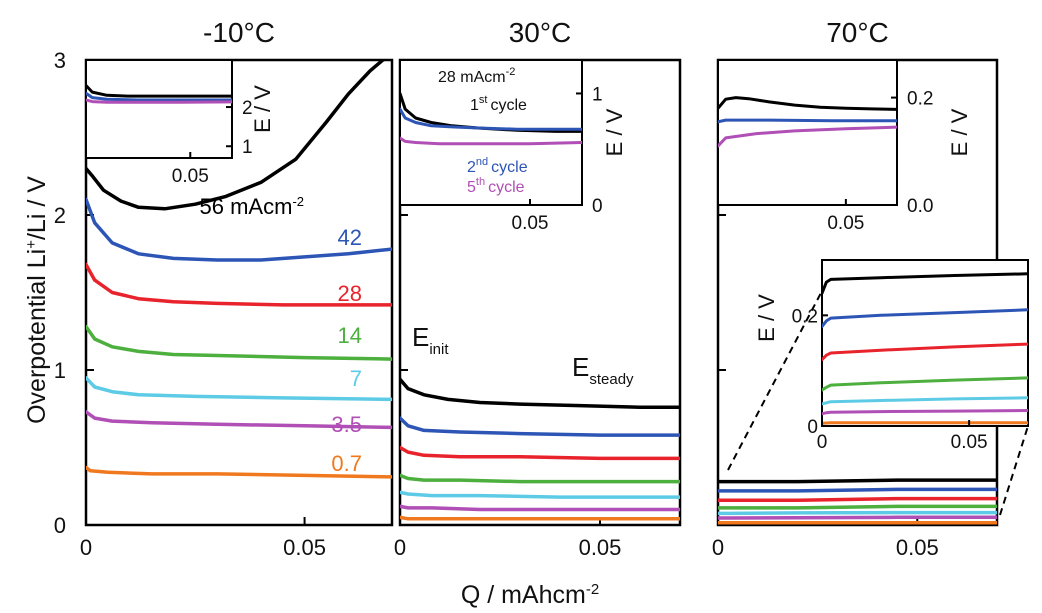  Describe the element at coordinates (1014, 470) in the screenshot. I see `zoom-connector-right` at that location.